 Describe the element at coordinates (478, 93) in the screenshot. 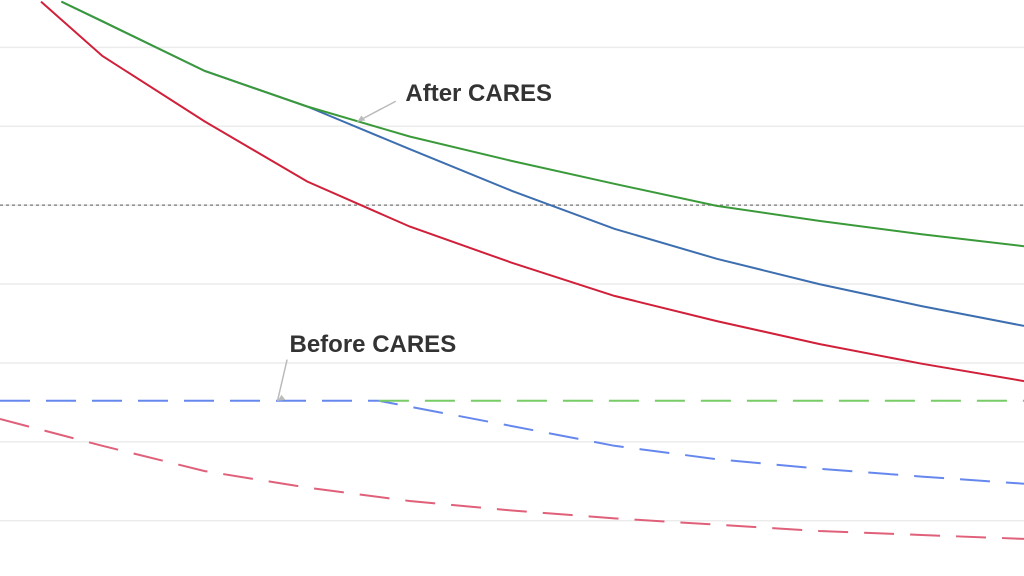

I see `annotation-text: After CARES` at that location.